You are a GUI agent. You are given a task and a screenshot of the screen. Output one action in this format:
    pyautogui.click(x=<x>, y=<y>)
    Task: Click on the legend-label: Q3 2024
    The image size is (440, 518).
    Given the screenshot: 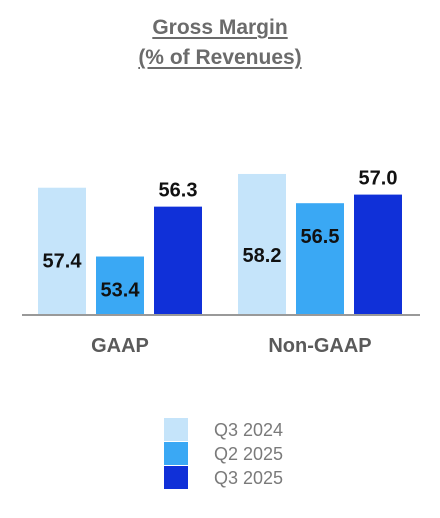 What is the action you would take?
    pyautogui.click(x=248, y=430)
    